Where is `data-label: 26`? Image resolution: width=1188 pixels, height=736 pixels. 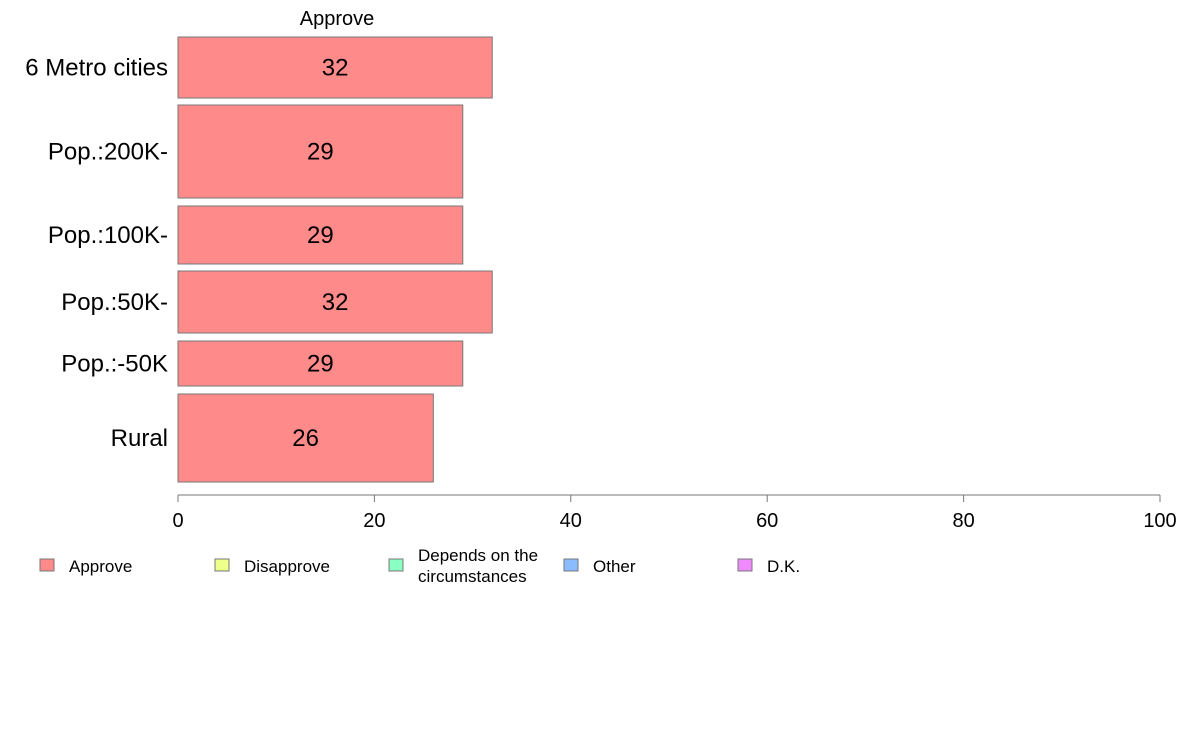 data-label: 26 is located at coordinates (305, 438).